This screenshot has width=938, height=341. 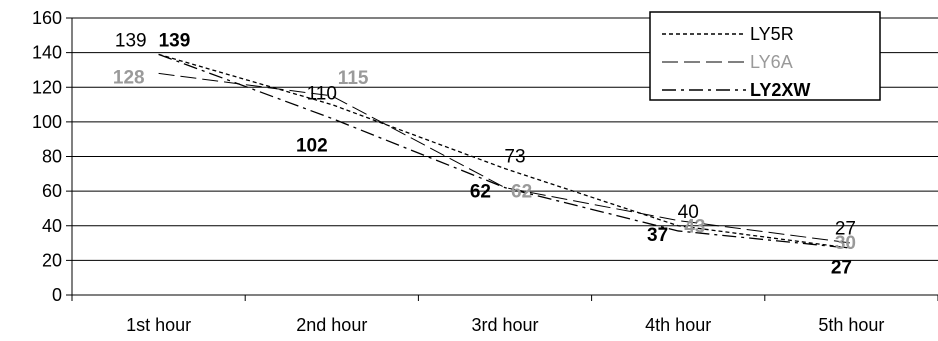 I want to click on legend-box, so click(x=765, y=56).